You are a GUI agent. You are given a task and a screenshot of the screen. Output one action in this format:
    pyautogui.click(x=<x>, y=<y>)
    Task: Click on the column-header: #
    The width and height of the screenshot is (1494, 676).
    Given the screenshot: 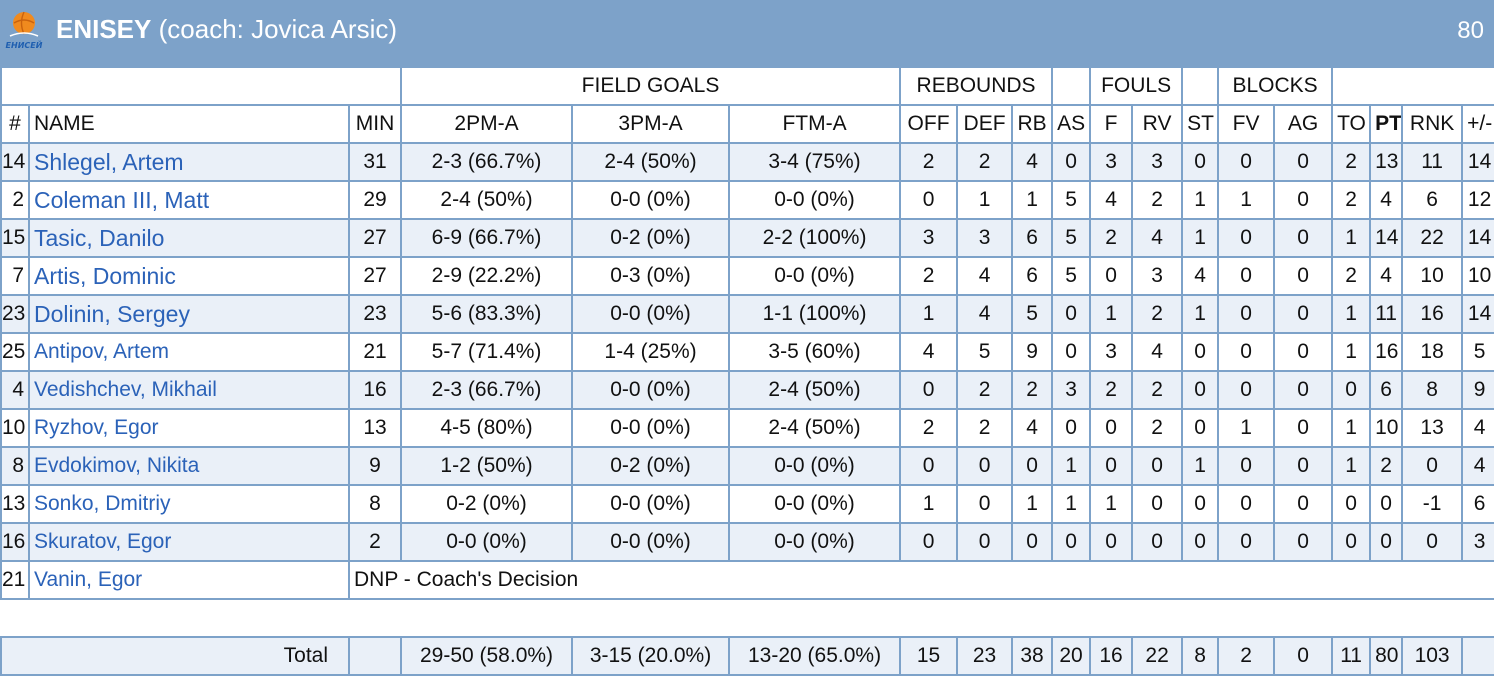 What is the action you would take?
    pyautogui.click(x=15, y=124)
    